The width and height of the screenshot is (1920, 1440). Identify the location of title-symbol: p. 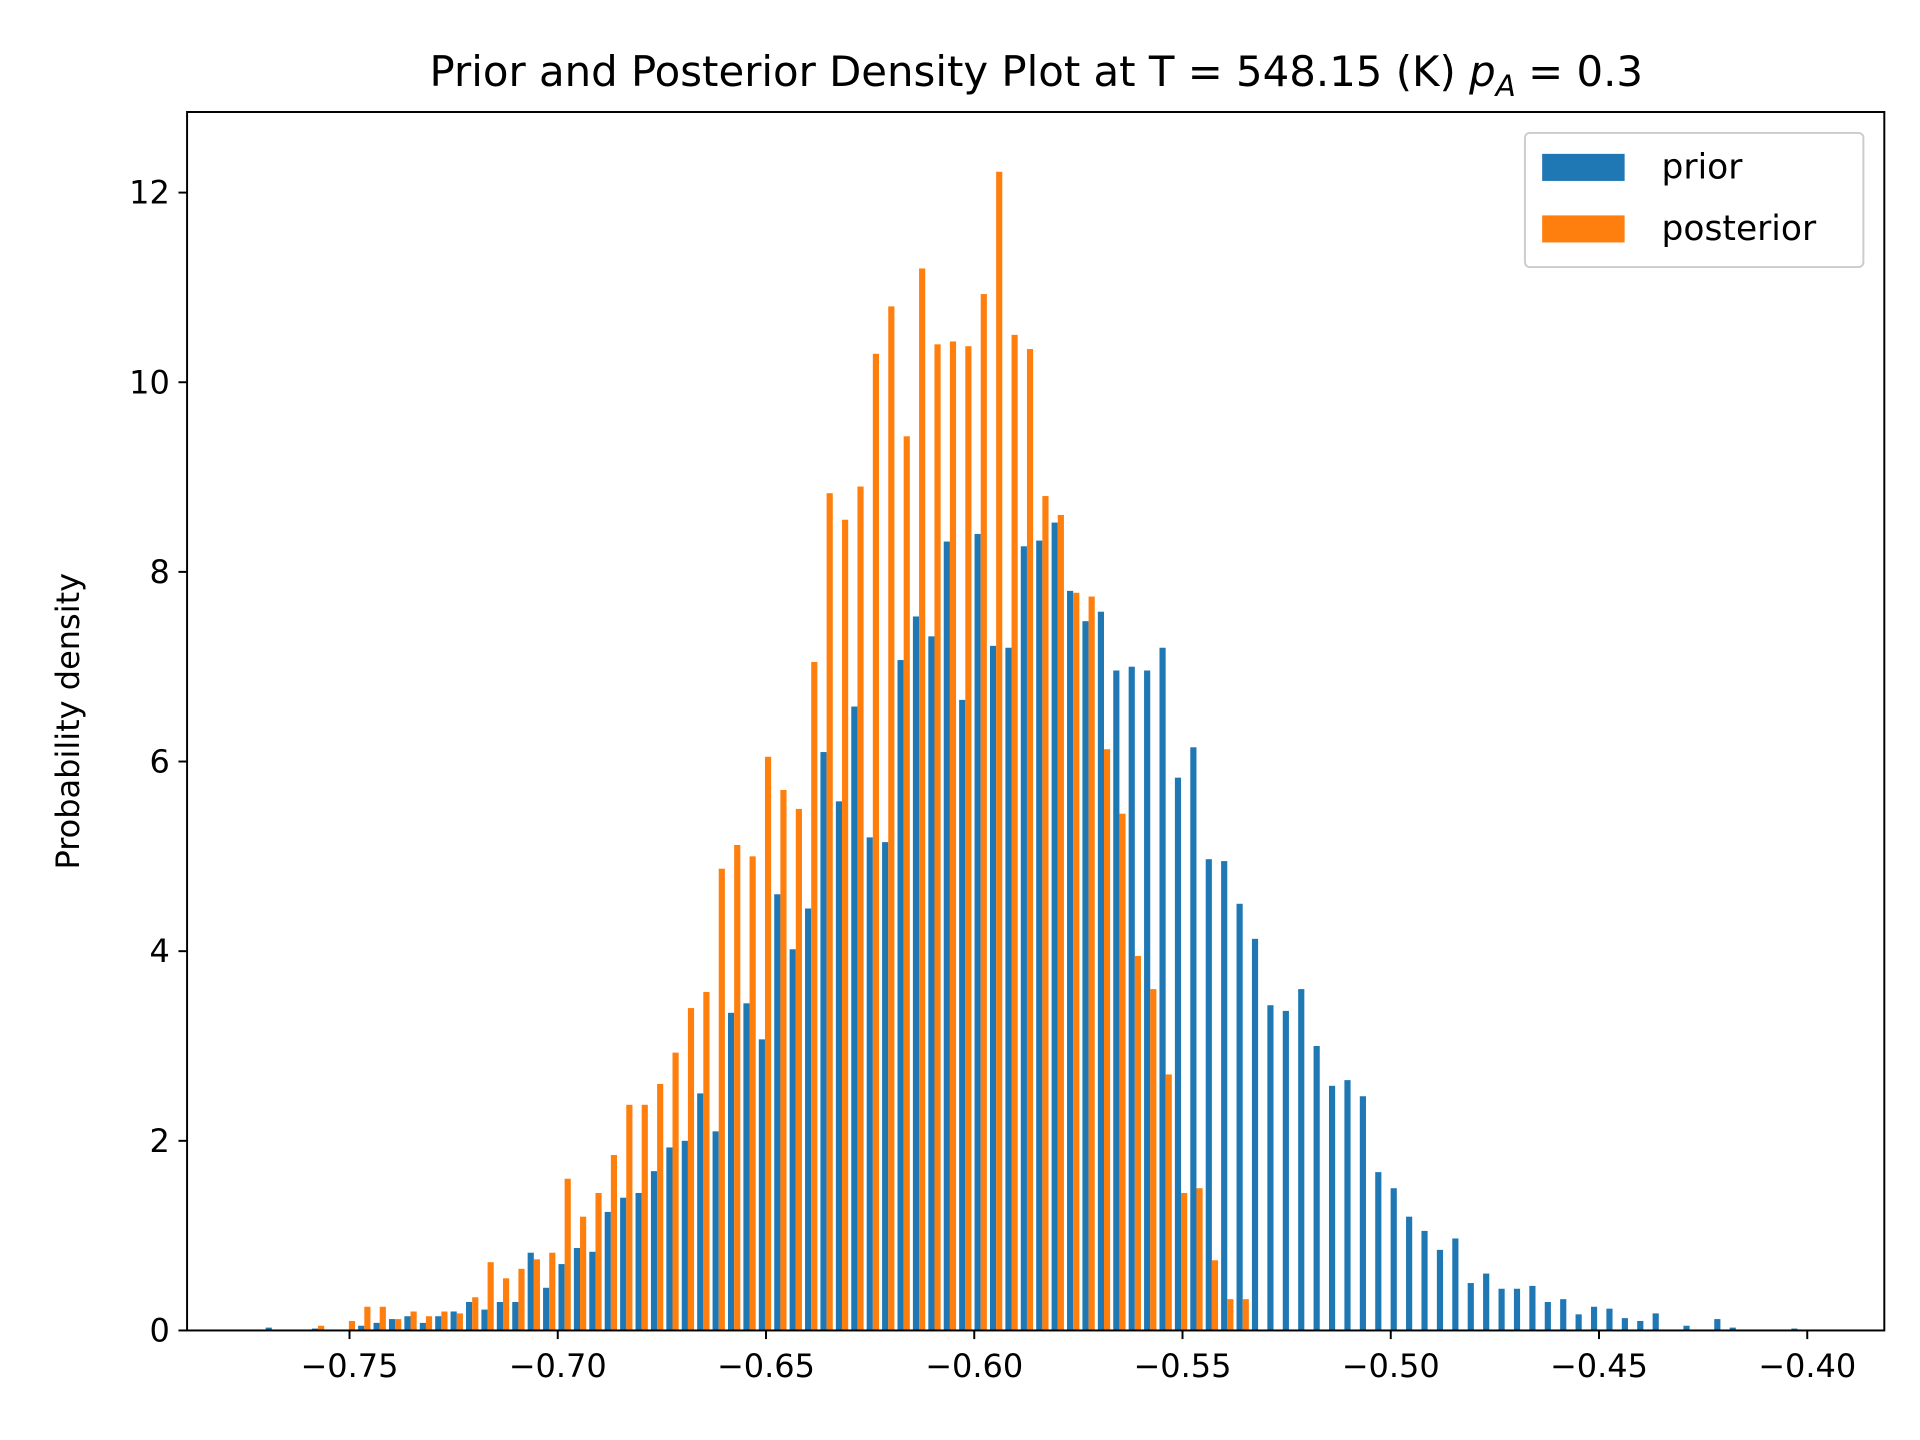
(1482, 71).